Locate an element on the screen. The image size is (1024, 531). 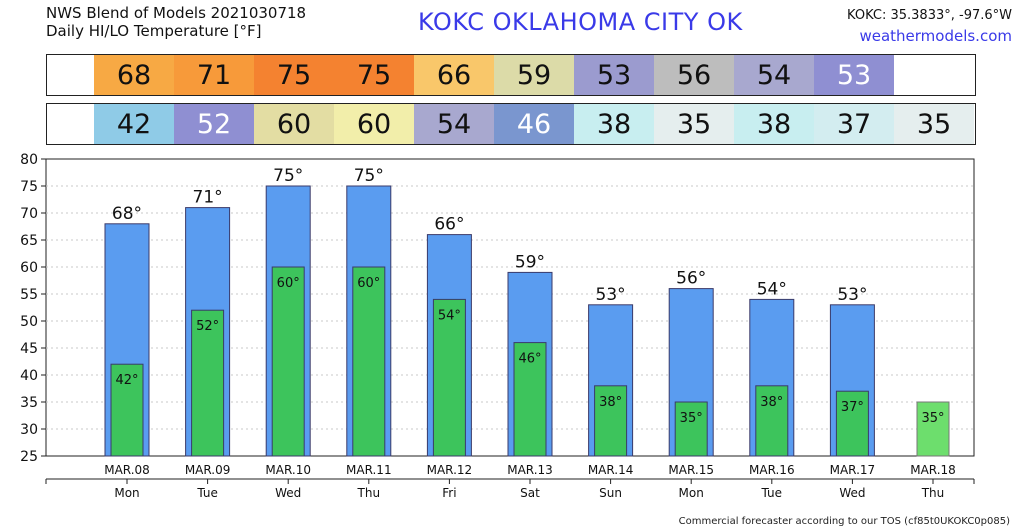
x-date-label: MAR.14 is located at coordinates (611, 470).